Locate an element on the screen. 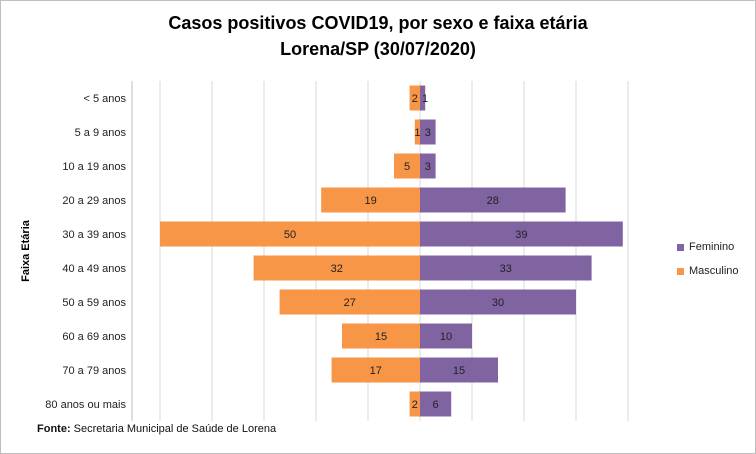 This screenshot has width=756, height=454. data-label-feminino: 30 is located at coordinates (498, 303).